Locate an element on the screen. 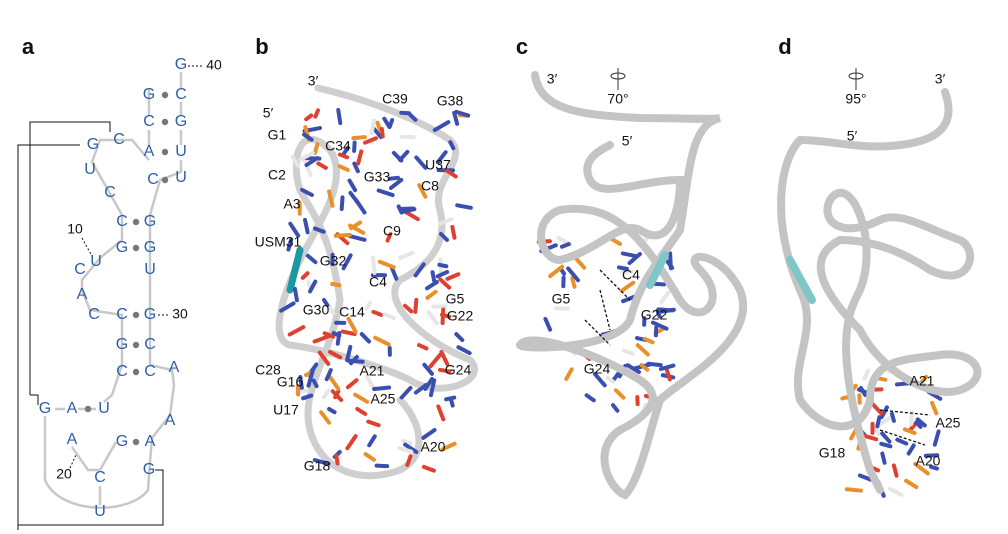  residue-label: G32 is located at coordinates (333, 261).